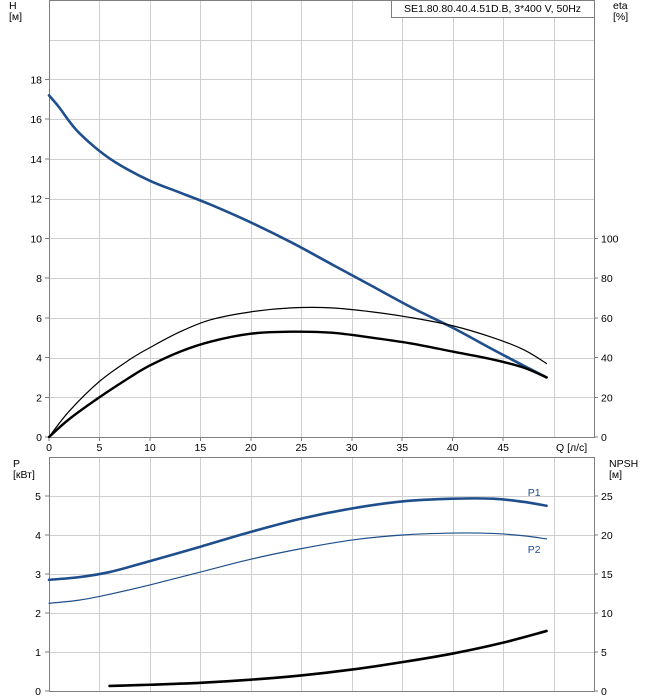 The width and height of the screenshot is (658, 700). What do you see at coordinates (36, 120) in the screenshot?
I see `y-tick-label: 16` at bounding box center [36, 120].